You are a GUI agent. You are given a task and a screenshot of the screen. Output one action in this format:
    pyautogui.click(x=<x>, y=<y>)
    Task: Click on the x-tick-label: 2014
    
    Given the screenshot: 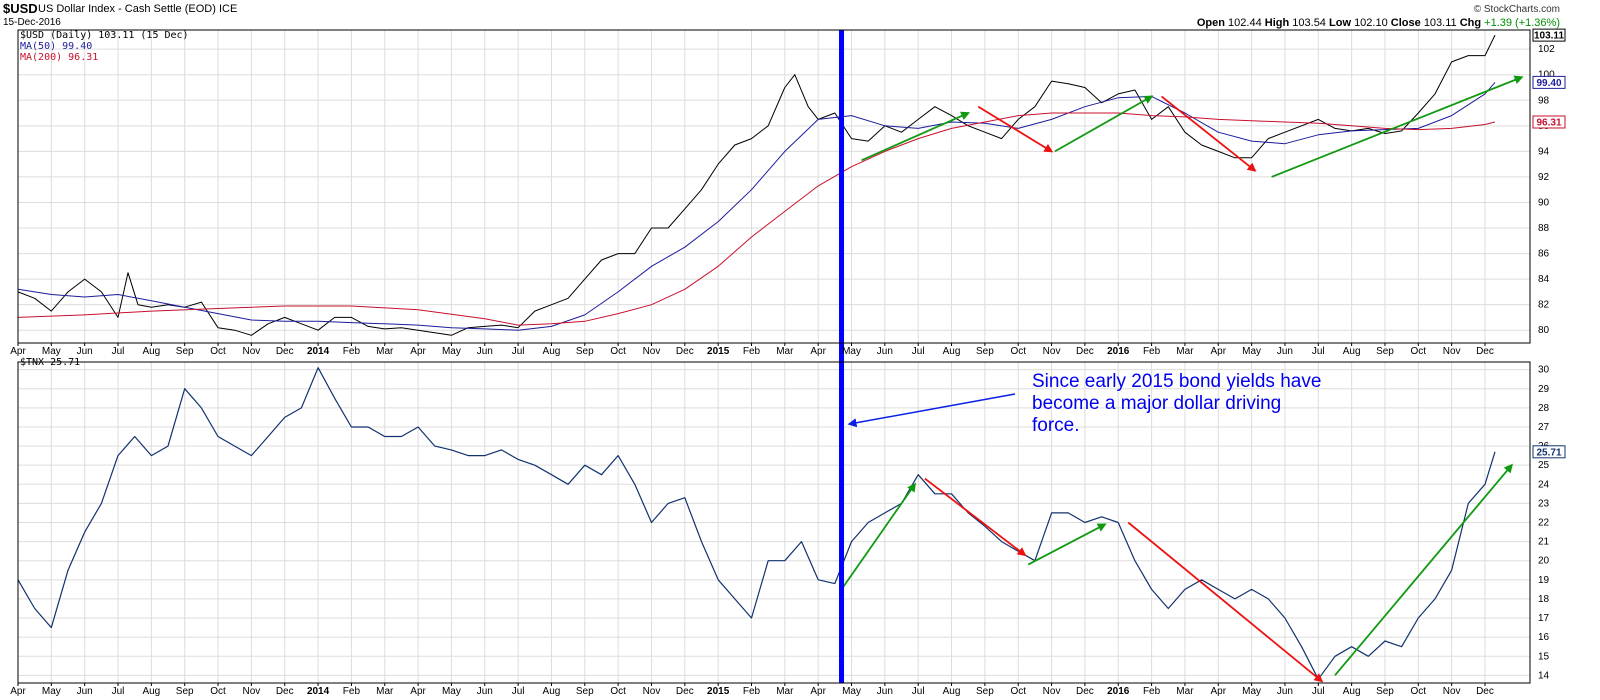 What is the action you would take?
    pyautogui.click(x=318, y=351)
    